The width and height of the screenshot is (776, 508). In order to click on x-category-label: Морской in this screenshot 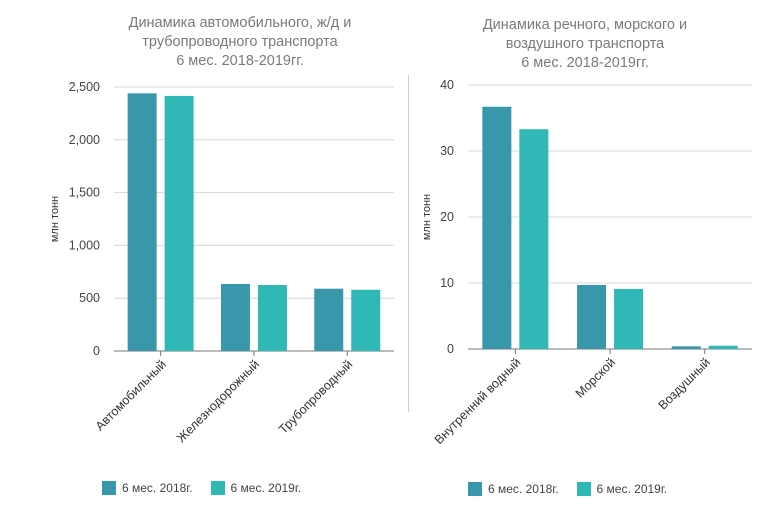, I will do `click(595, 377)`.